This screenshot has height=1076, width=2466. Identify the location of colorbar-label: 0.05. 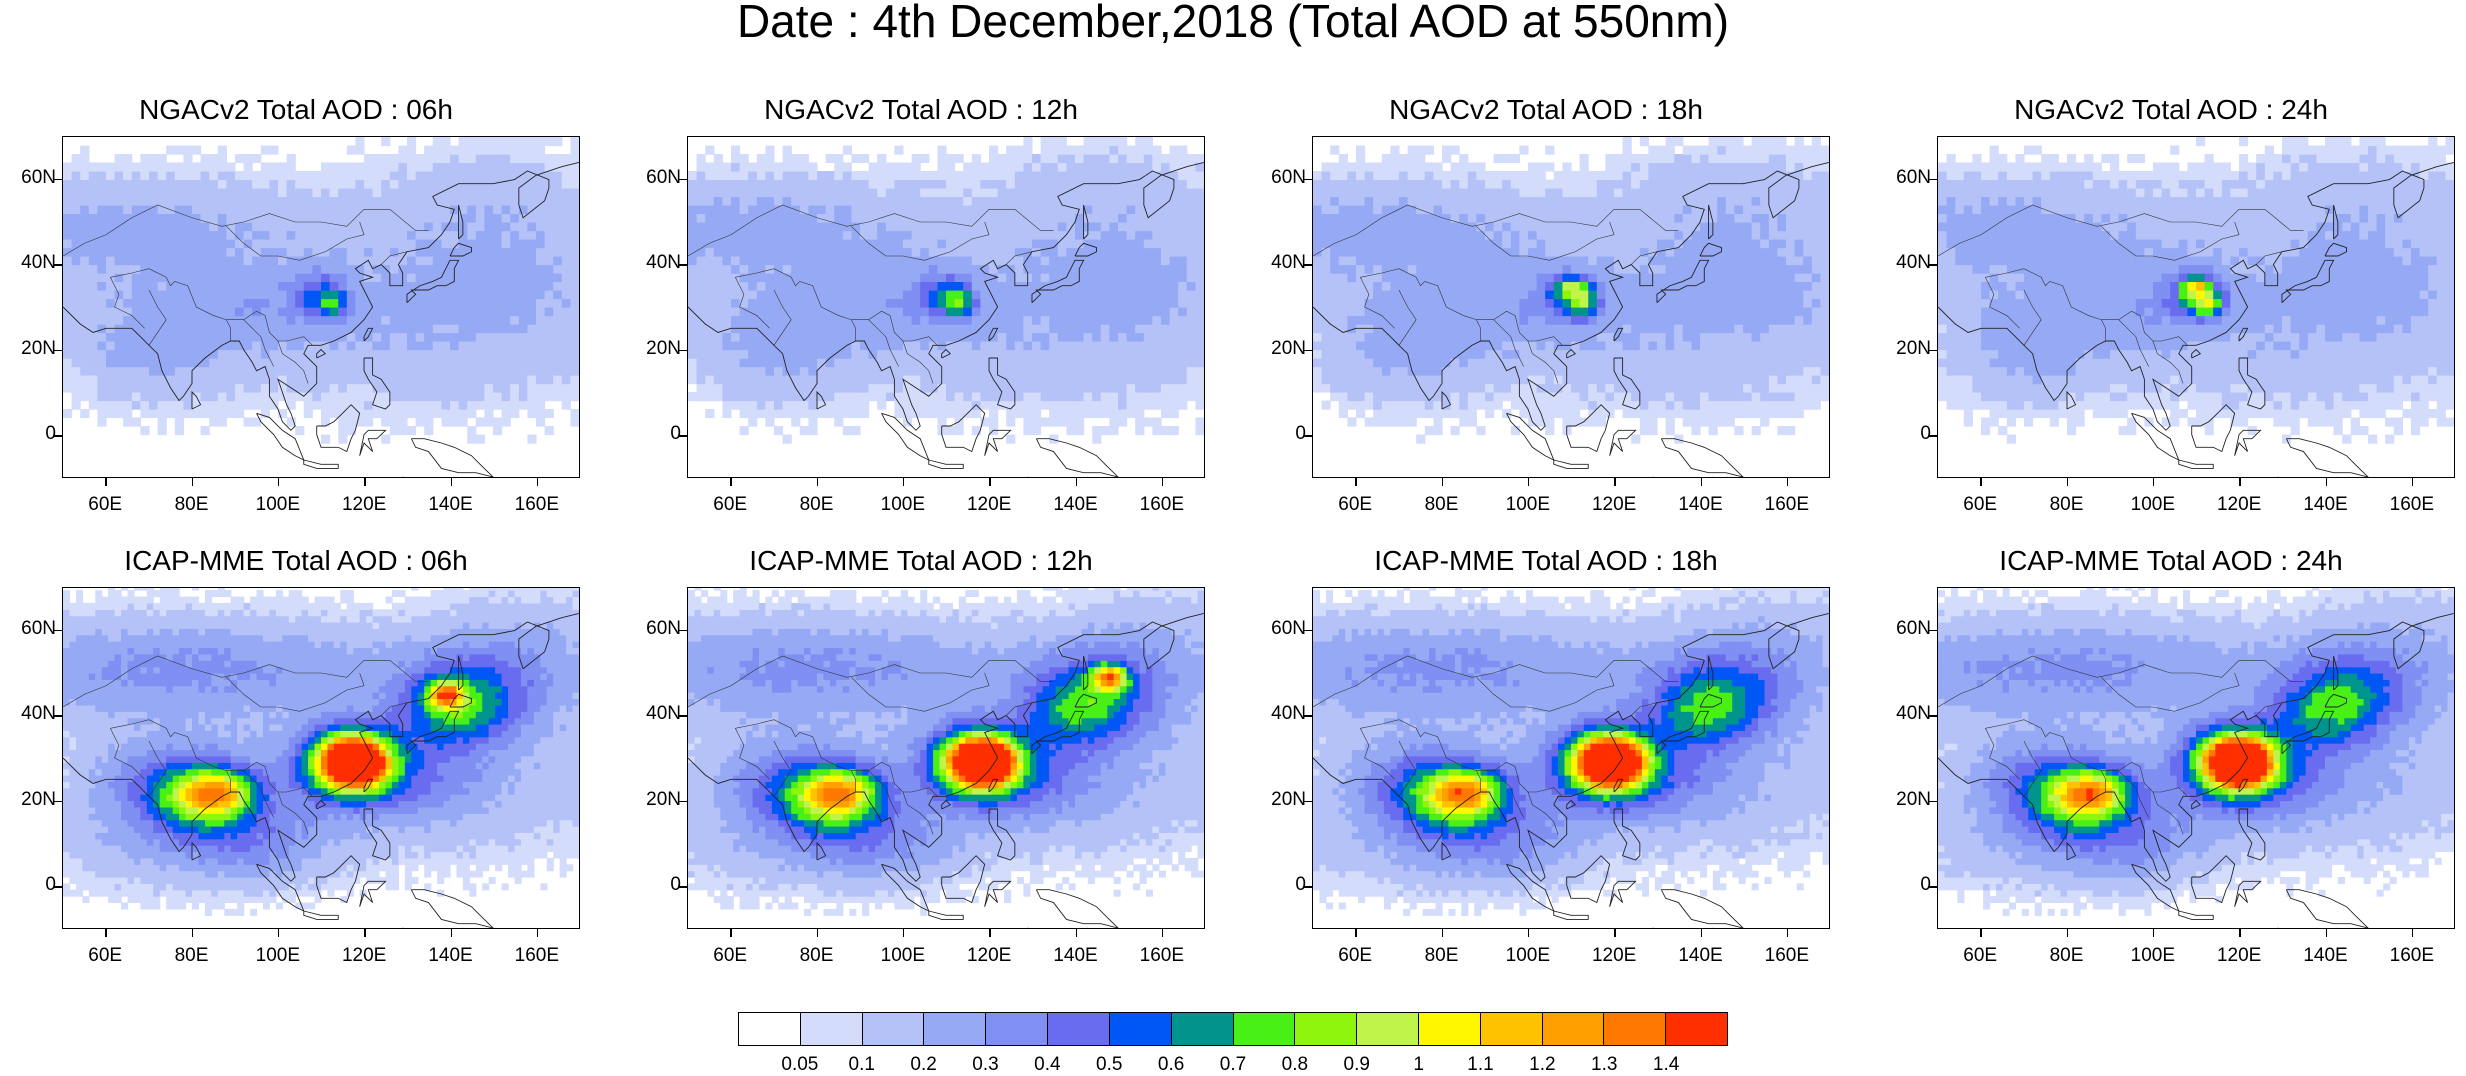
(800, 1065).